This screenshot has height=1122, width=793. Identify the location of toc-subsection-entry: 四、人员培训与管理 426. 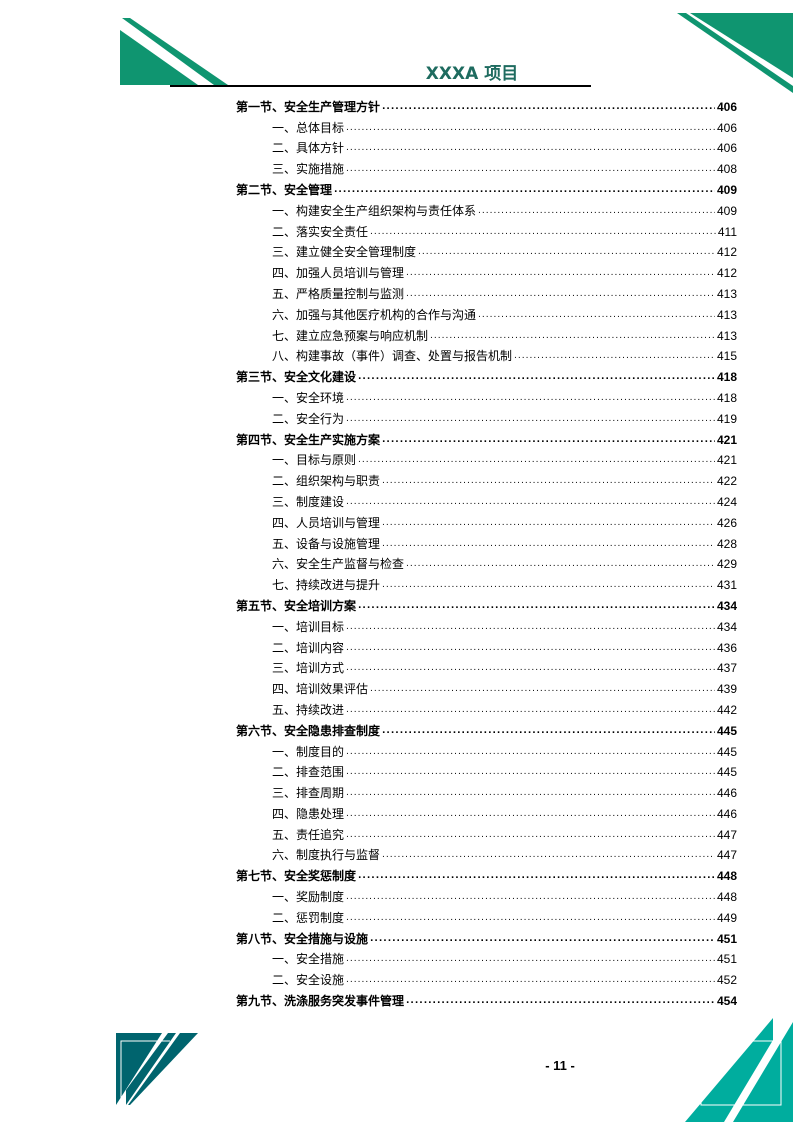
(486, 522).